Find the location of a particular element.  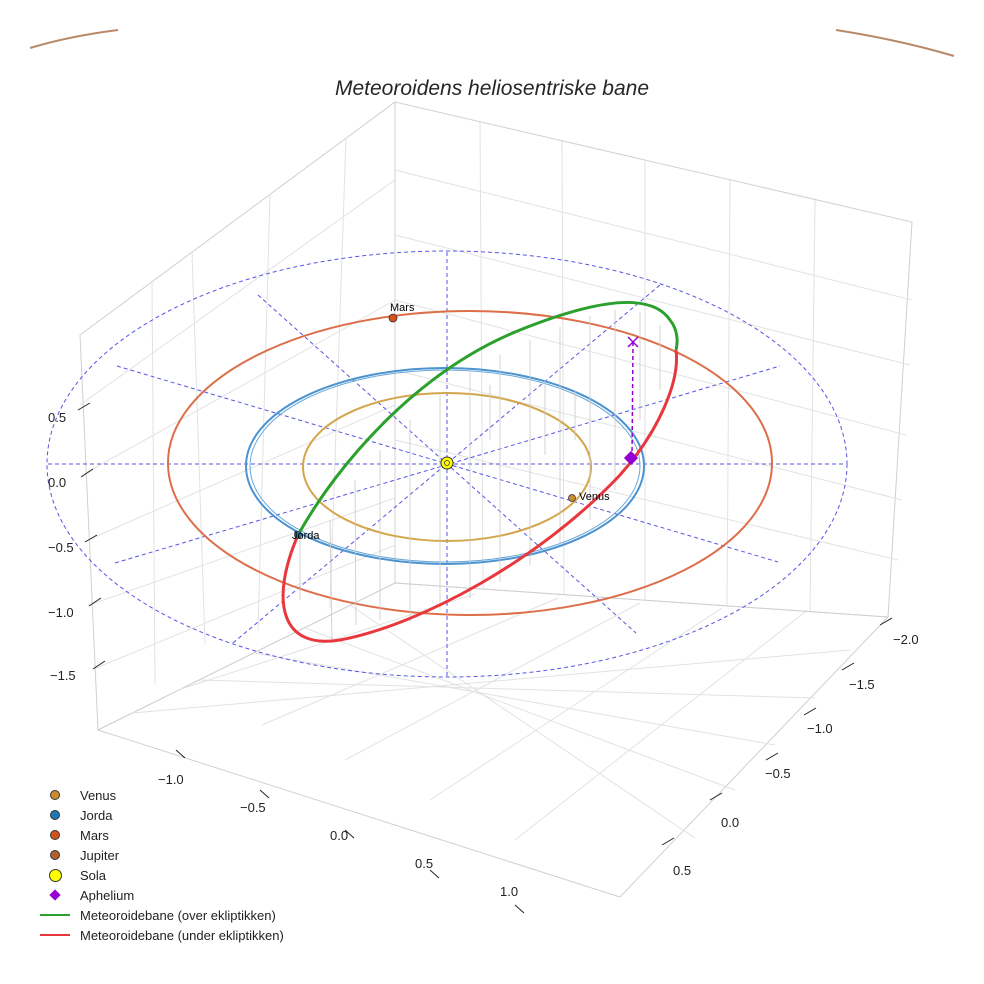

sun-legend-dot is located at coordinates (55, 875).